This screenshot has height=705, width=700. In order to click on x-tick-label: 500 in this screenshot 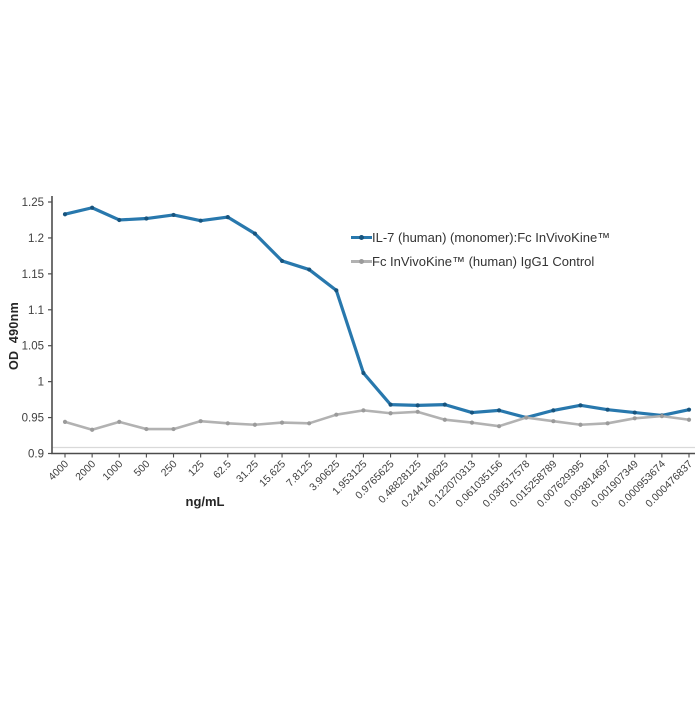, I will do `click(142, 468)`.